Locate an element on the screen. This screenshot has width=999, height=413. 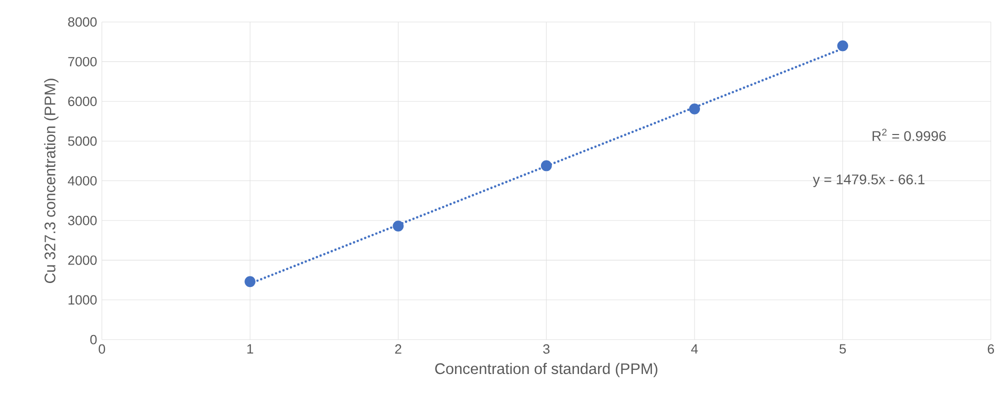
y-tick-label: 0 is located at coordinates (93, 340).